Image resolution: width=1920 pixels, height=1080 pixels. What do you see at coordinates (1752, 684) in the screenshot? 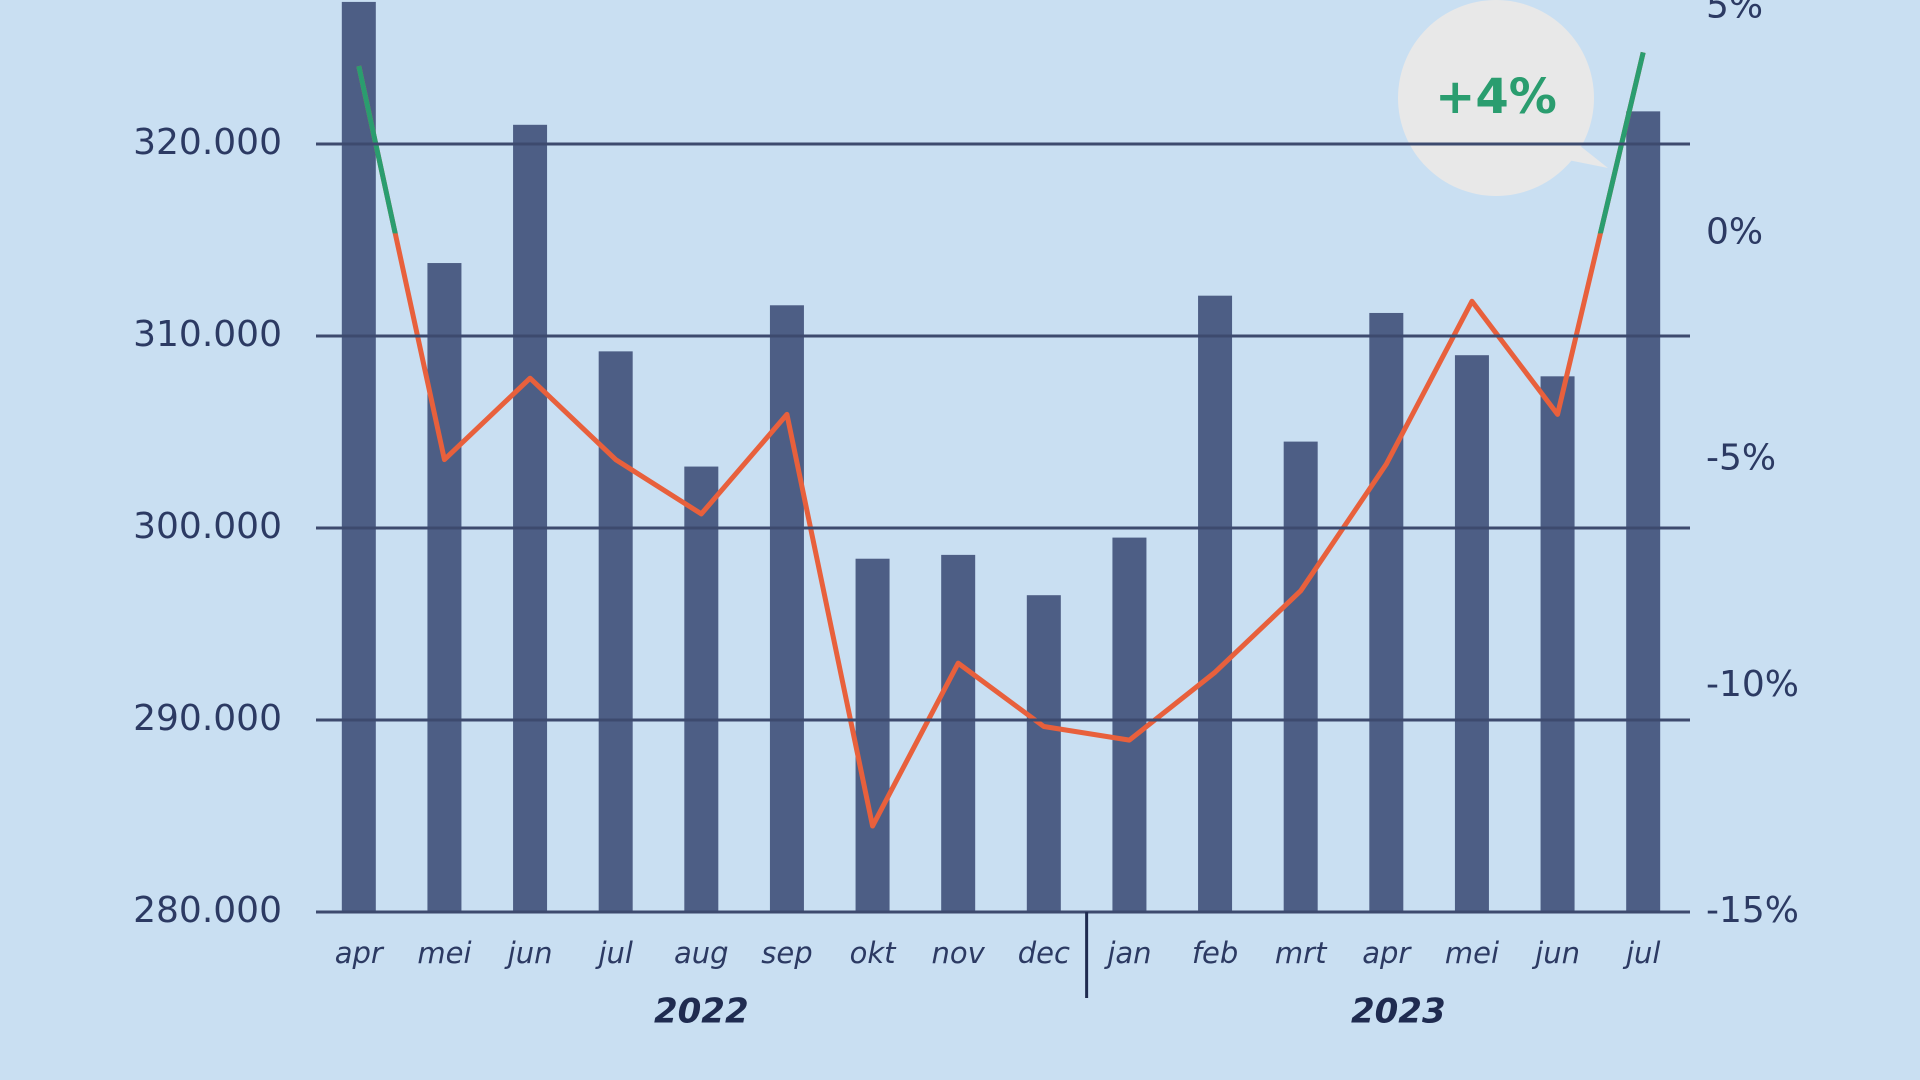
I see `y2-tick-label: -10%` at bounding box center [1752, 684].